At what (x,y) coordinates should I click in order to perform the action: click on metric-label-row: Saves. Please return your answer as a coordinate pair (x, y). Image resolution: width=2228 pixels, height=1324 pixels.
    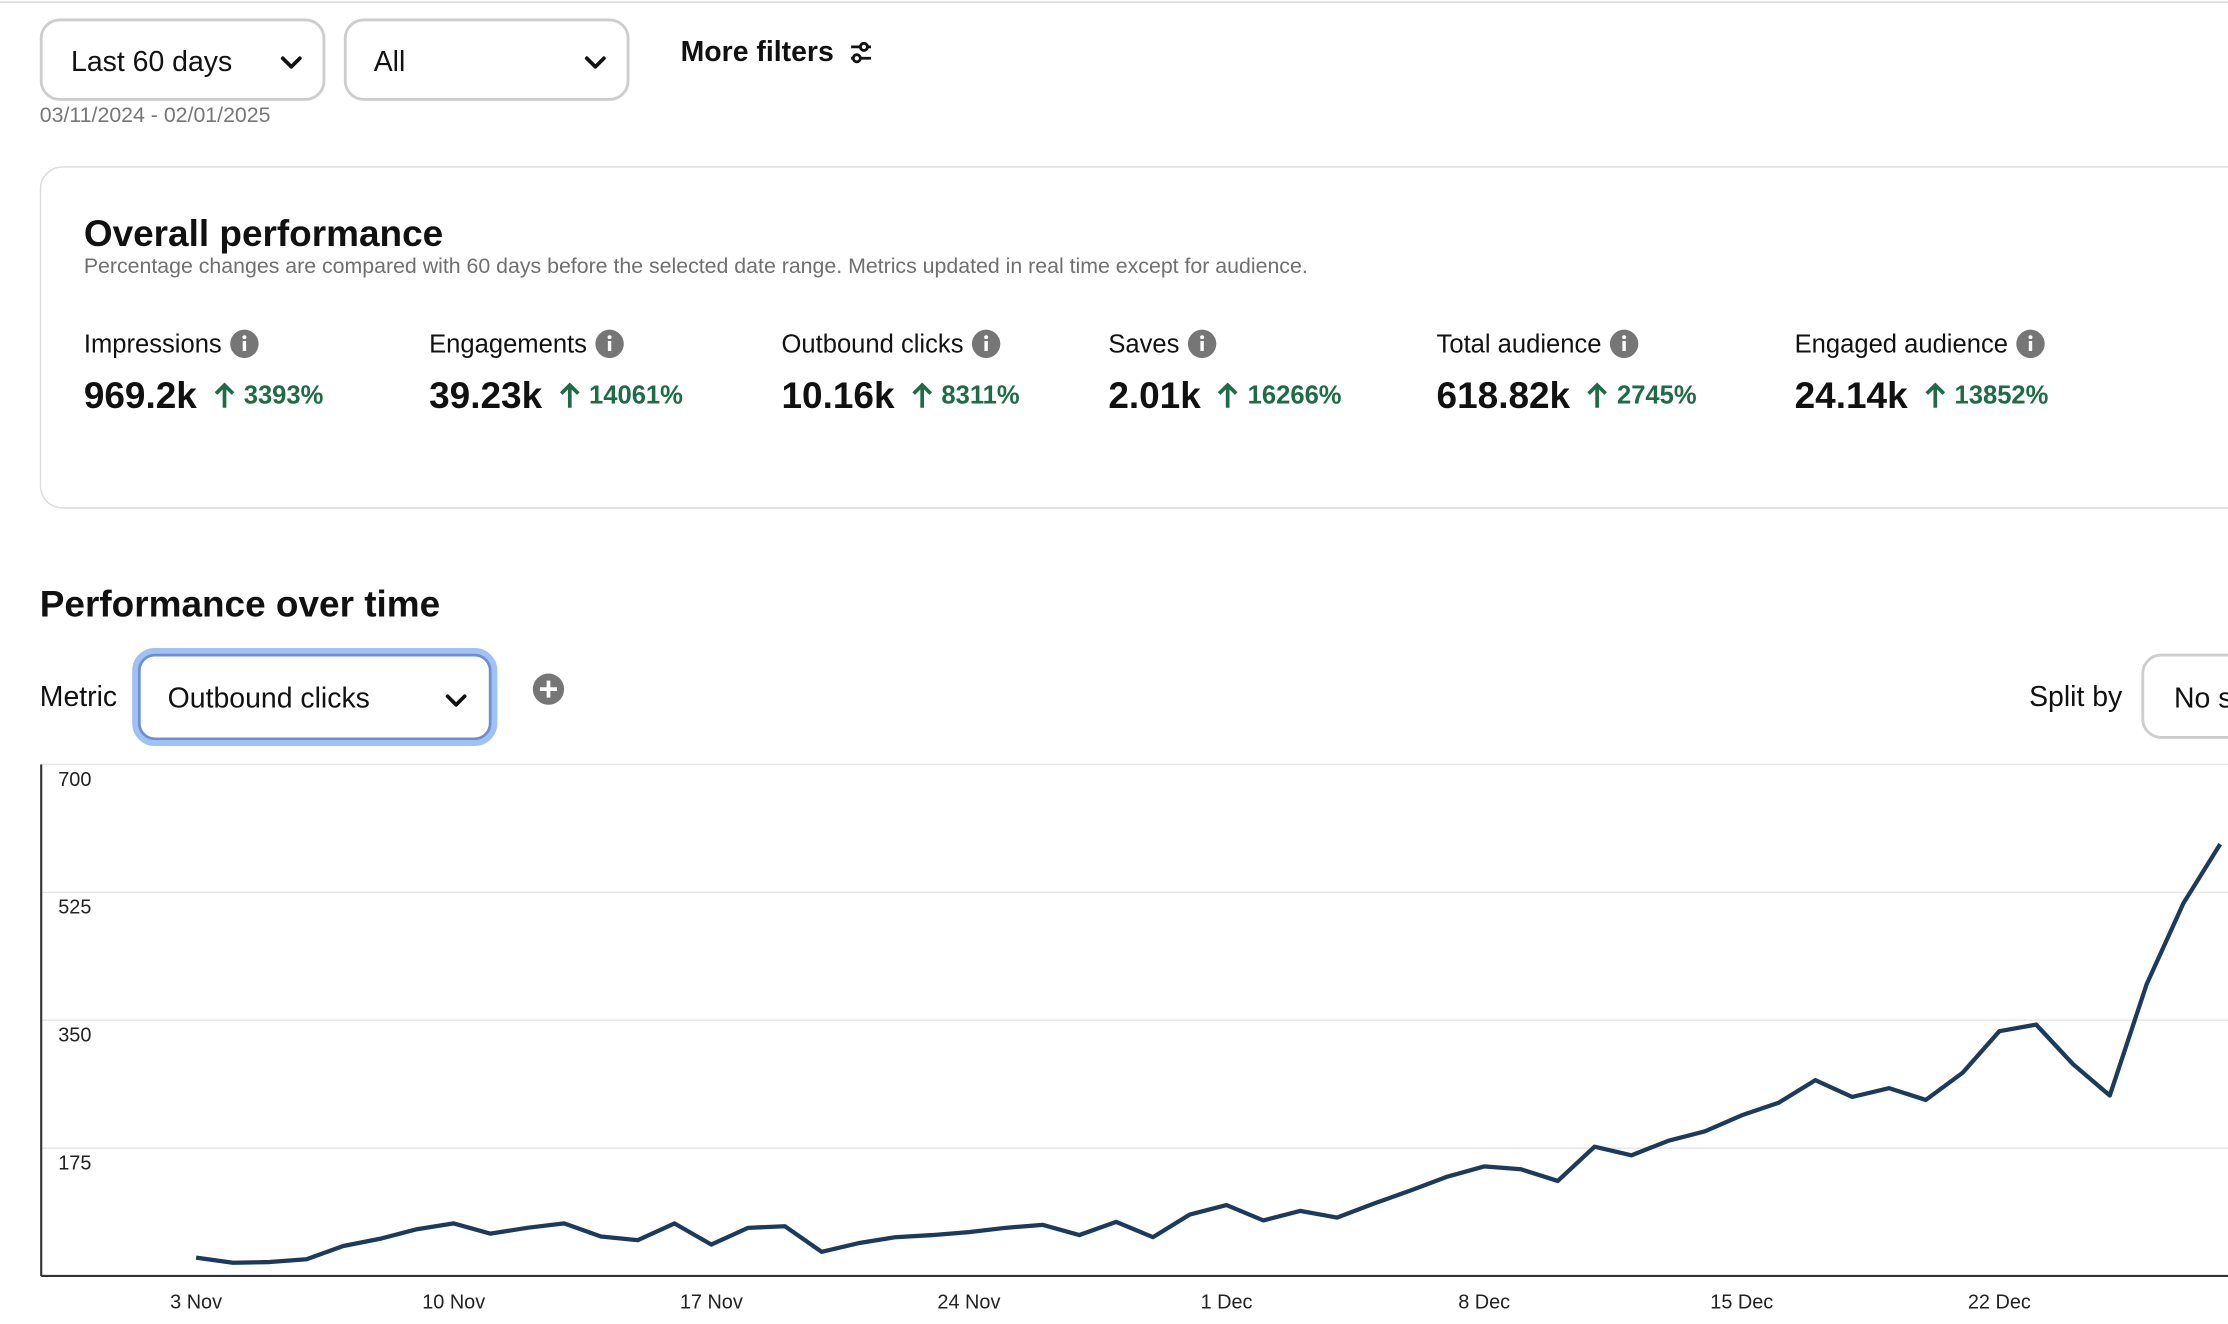
    Looking at the image, I should click on (1224, 343).